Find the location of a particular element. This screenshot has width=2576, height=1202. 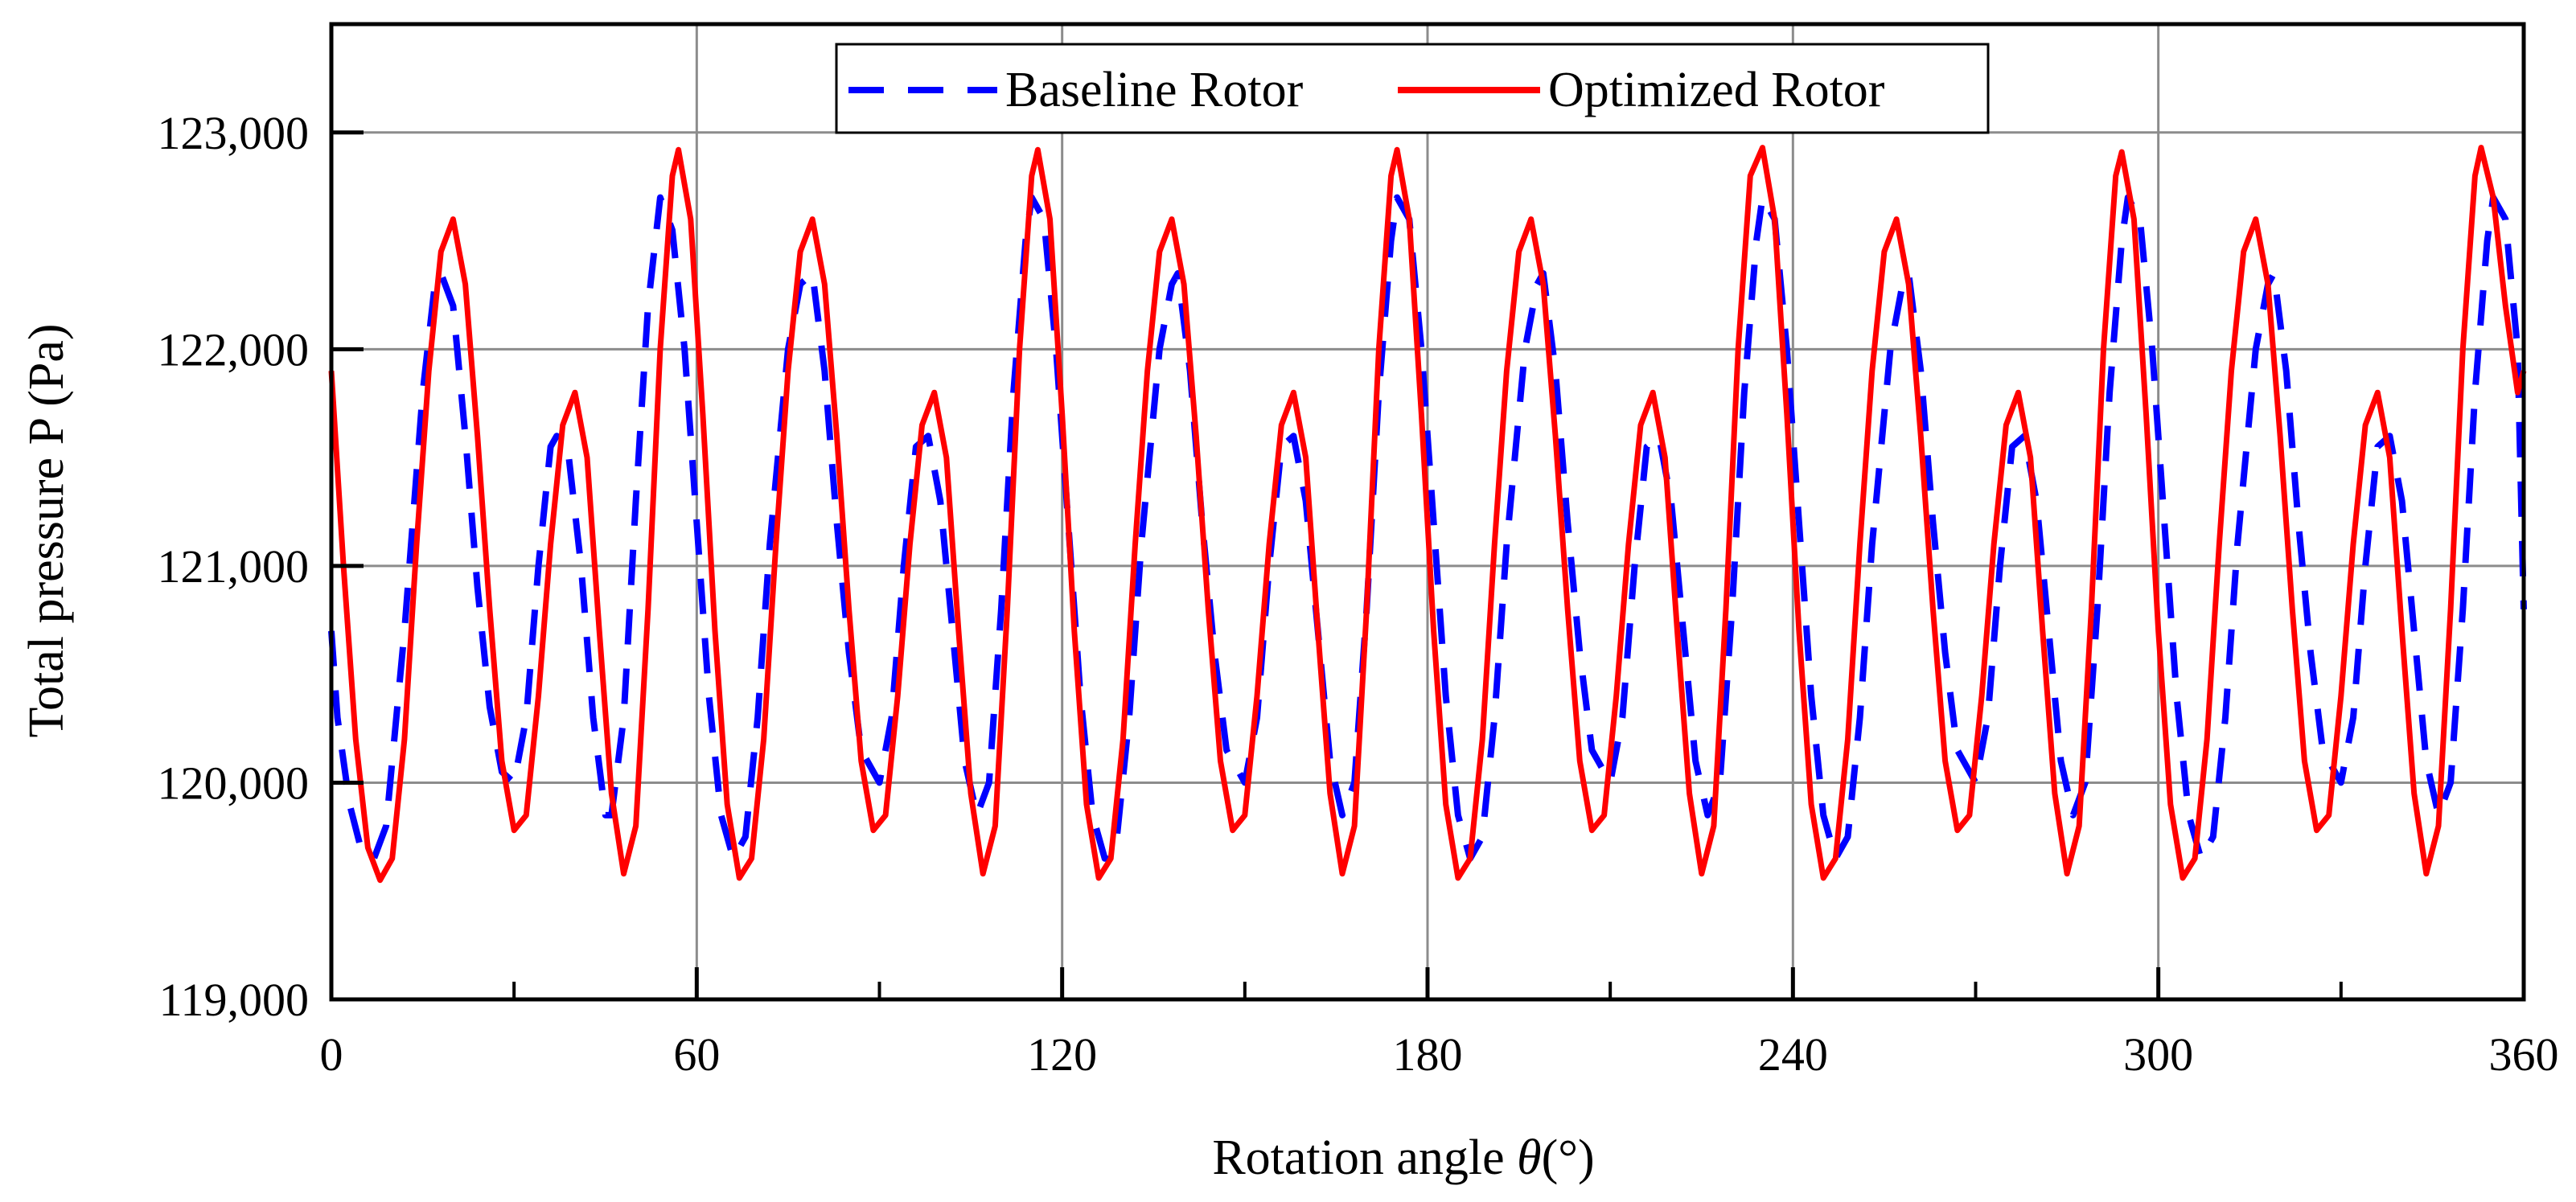

x-tick-label: 120 is located at coordinates (1062, 1054).